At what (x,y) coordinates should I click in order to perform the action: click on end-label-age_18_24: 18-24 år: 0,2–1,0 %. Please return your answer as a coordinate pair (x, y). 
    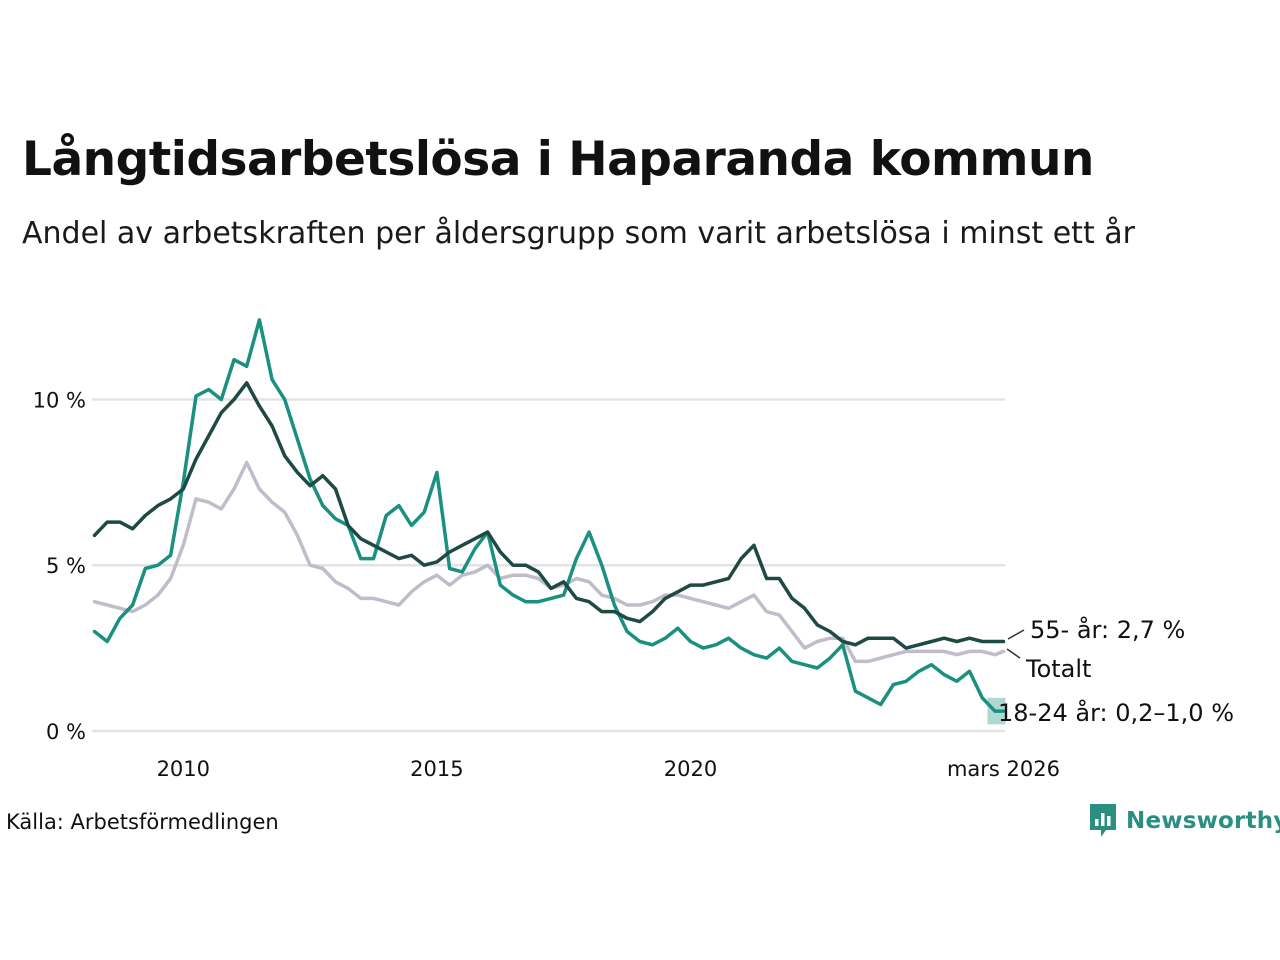
    Looking at the image, I should click on (1116, 712).